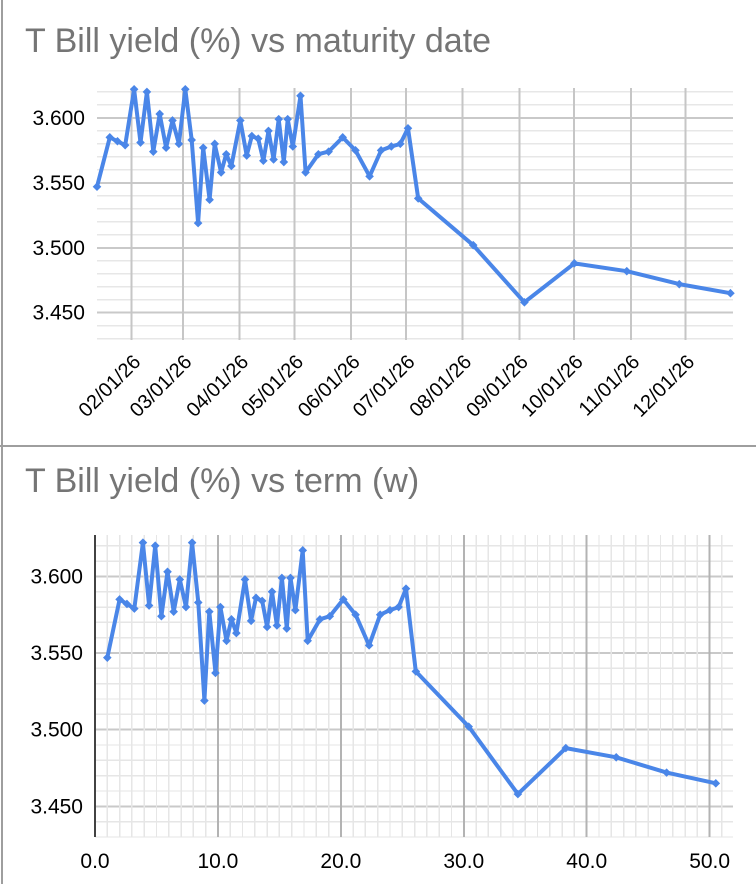  What do you see at coordinates (709, 861) in the screenshot?
I see `x-axis-label: 50.0` at bounding box center [709, 861].